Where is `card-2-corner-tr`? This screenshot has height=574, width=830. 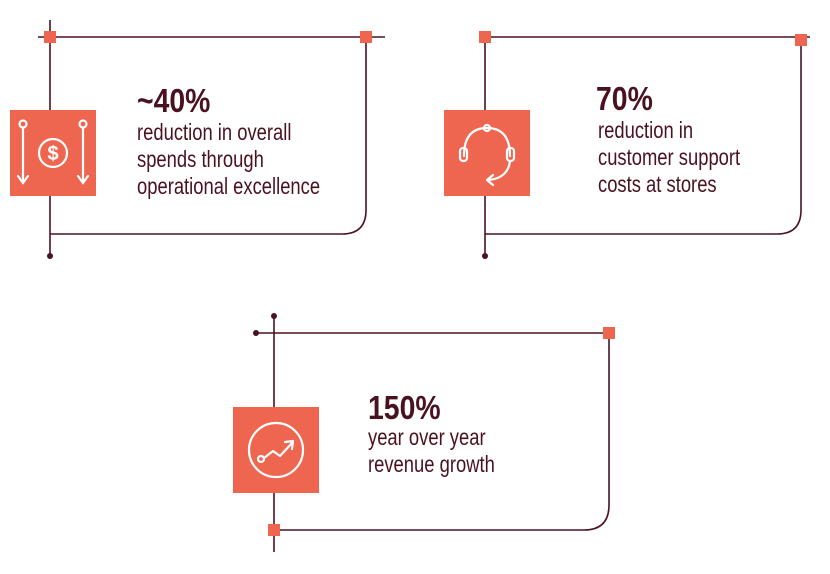
card-2-corner-tr is located at coordinates (801, 40).